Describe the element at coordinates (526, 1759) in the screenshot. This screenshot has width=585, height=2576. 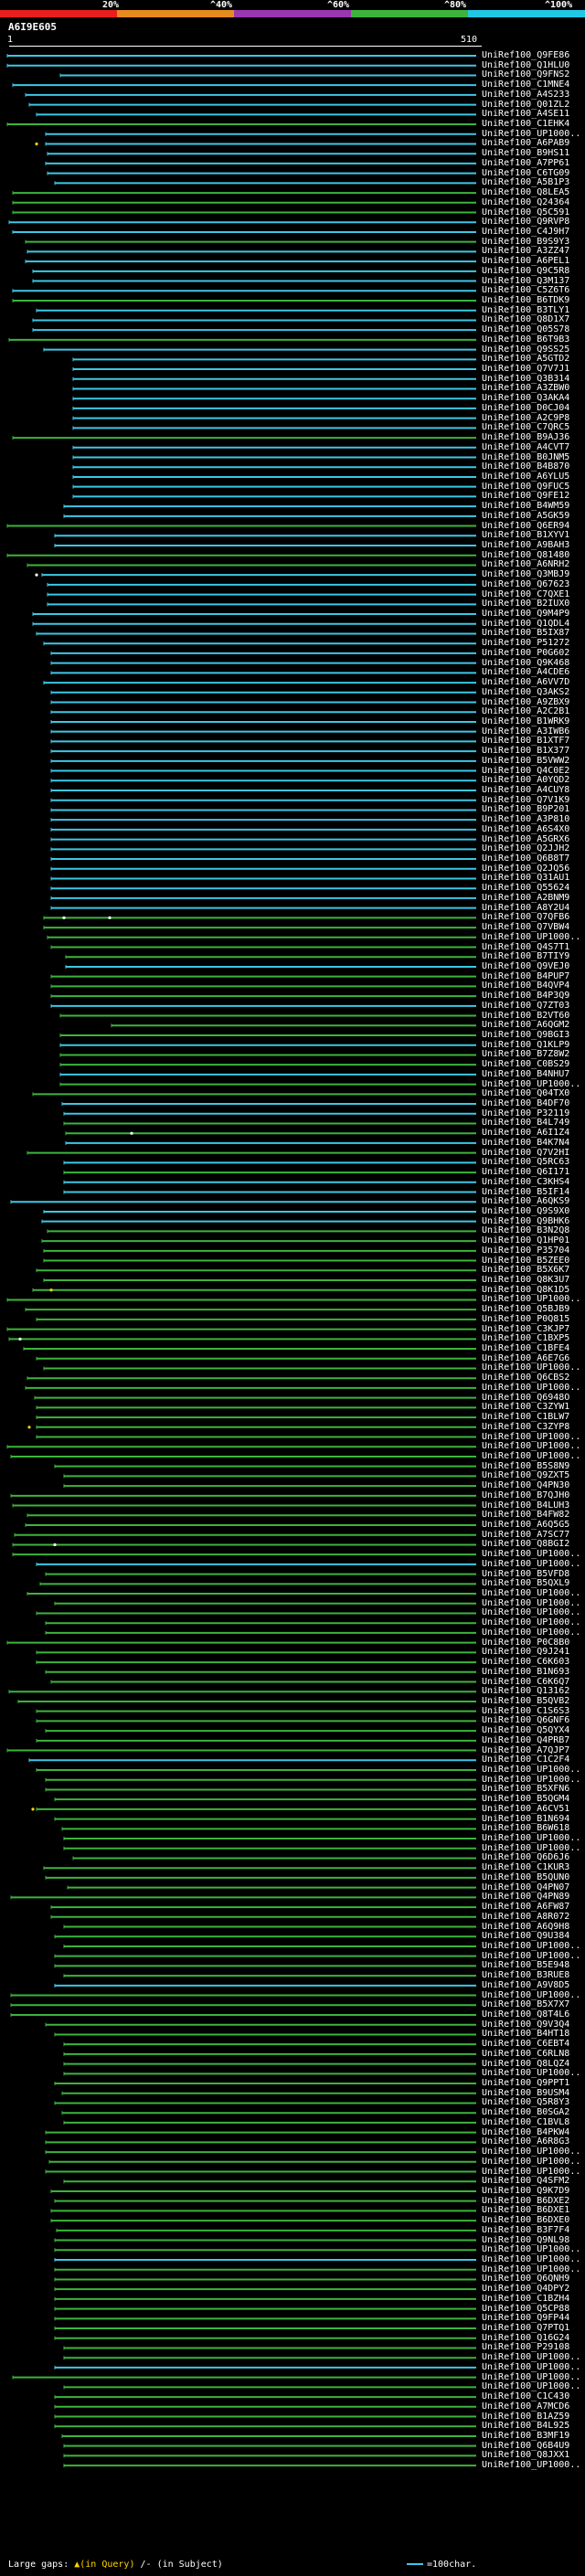
I see `hit-label: UniRef100_C1C2F4` at that location.